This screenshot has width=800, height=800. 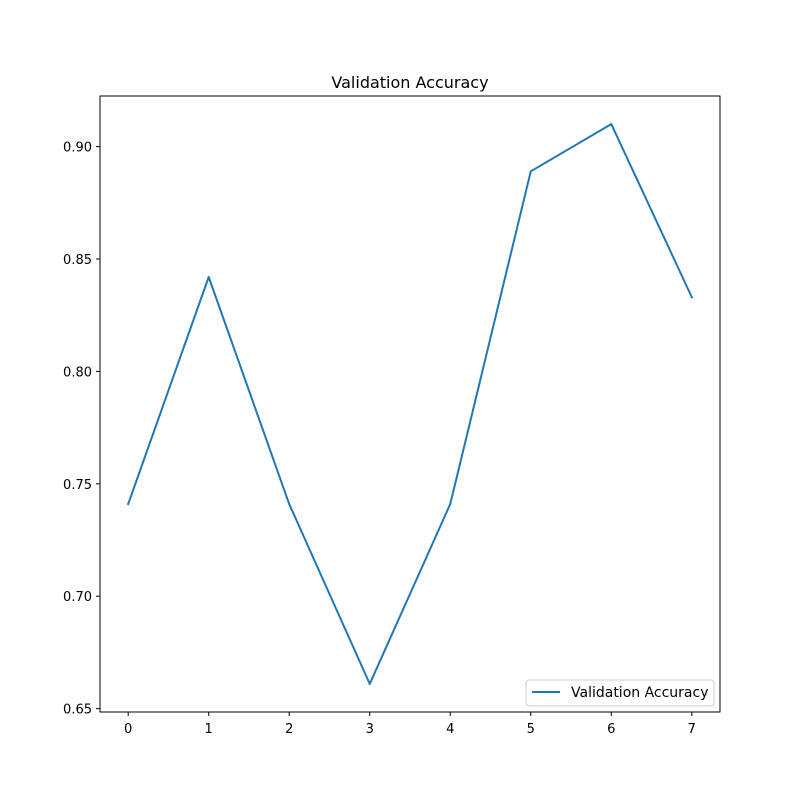 I want to click on legend-box, so click(x=620, y=693).